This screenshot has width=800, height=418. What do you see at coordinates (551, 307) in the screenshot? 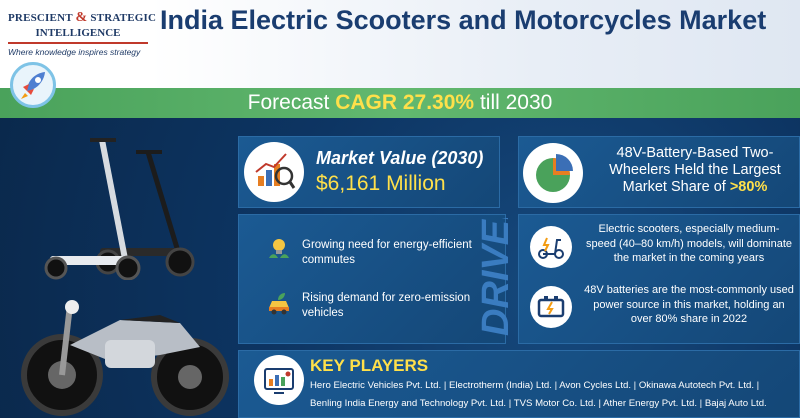
I see `battery-icon` at bounding box center [551, 307].